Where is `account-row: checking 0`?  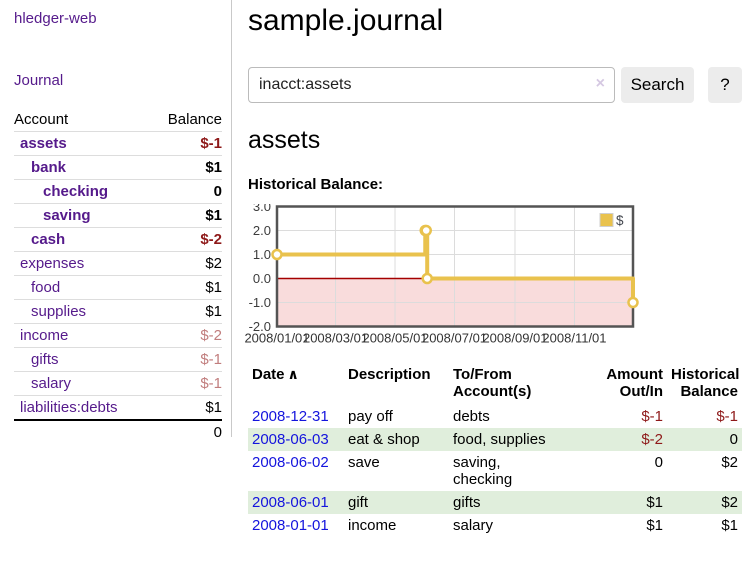 account-row: checking 0 is located at coordinates (118, 191).